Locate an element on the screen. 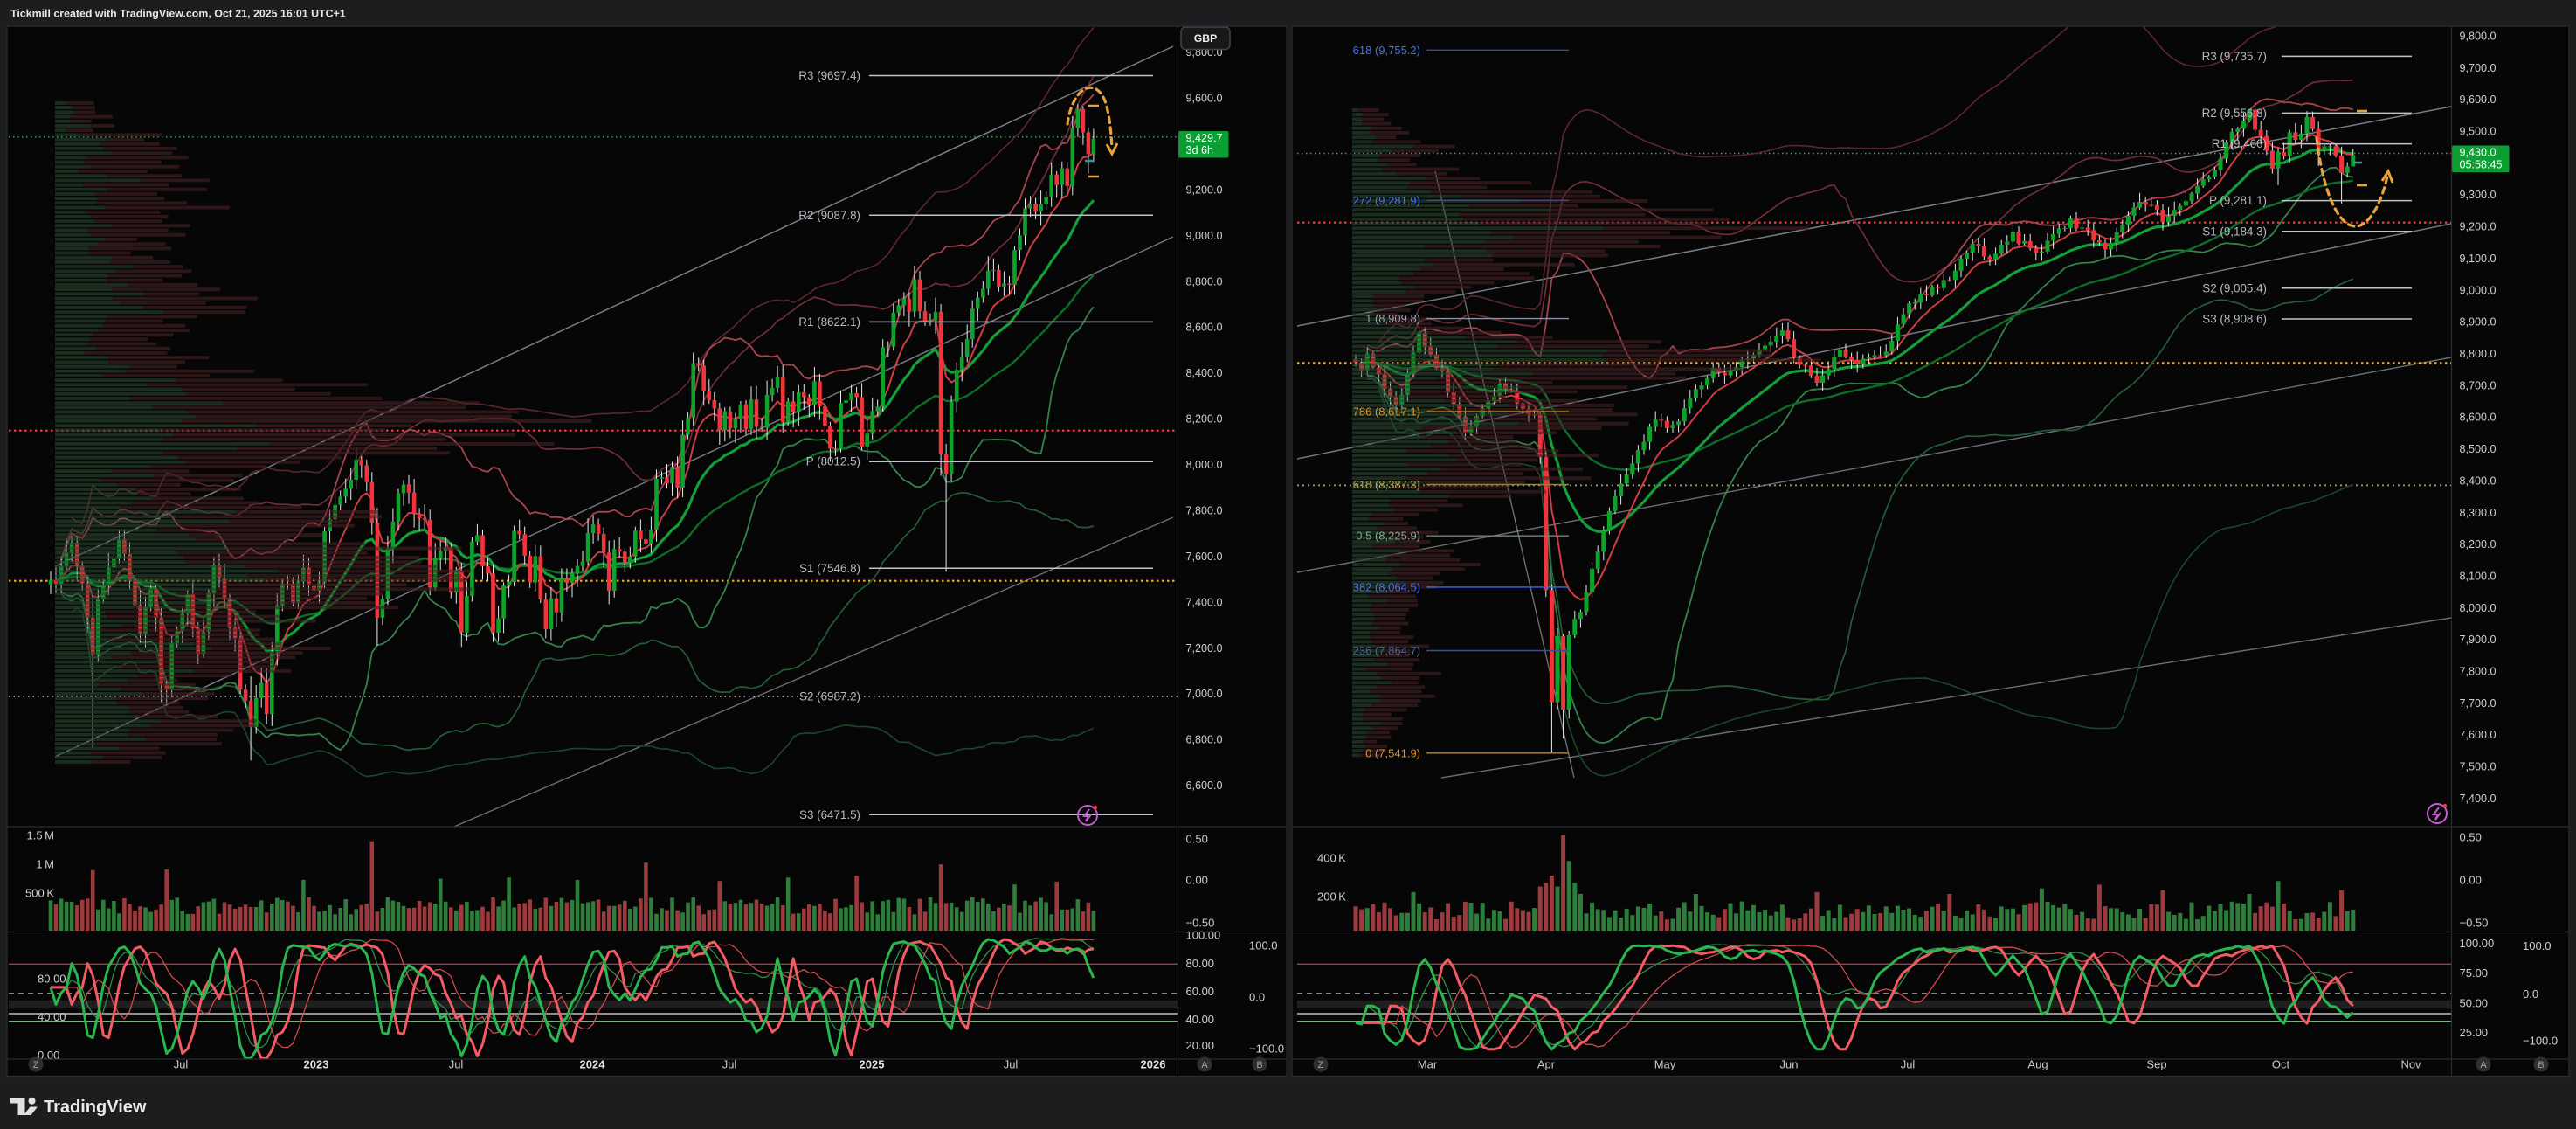 The image size is (2576, 1129). svg-text: 236 (7,864.7) is located at coordinates (1386, 650).